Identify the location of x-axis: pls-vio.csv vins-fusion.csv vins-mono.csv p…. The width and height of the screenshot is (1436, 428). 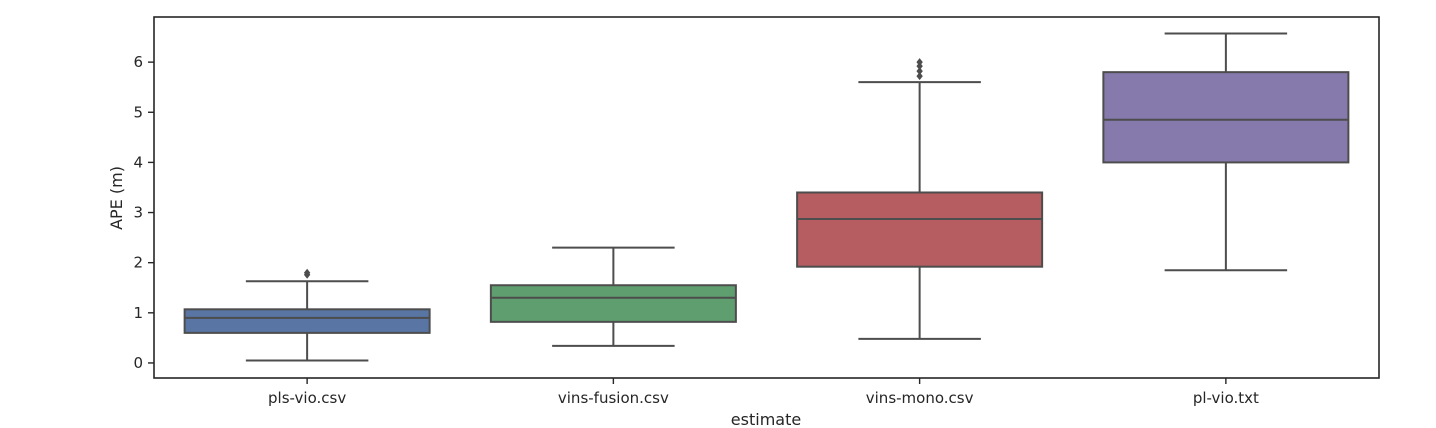
(763, 392).